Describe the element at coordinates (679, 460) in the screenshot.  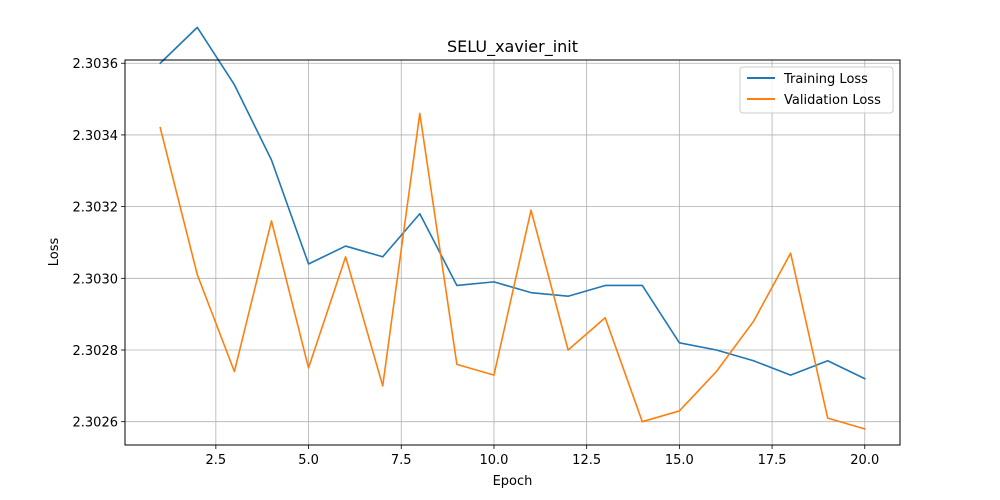
I see `x-tick-label: 15.0` at that location.